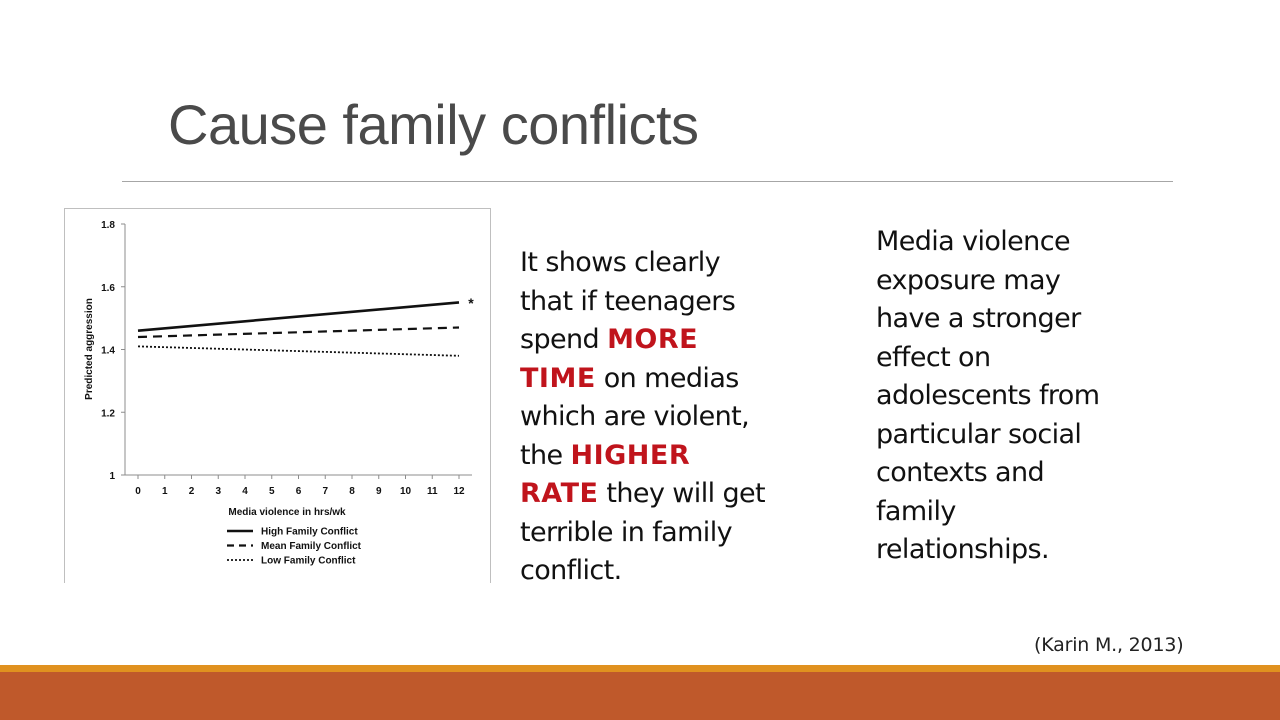  Describe the element at coordinates (108, 288) in the screenshot. I see `y-tick-label: 1.6` at that location.